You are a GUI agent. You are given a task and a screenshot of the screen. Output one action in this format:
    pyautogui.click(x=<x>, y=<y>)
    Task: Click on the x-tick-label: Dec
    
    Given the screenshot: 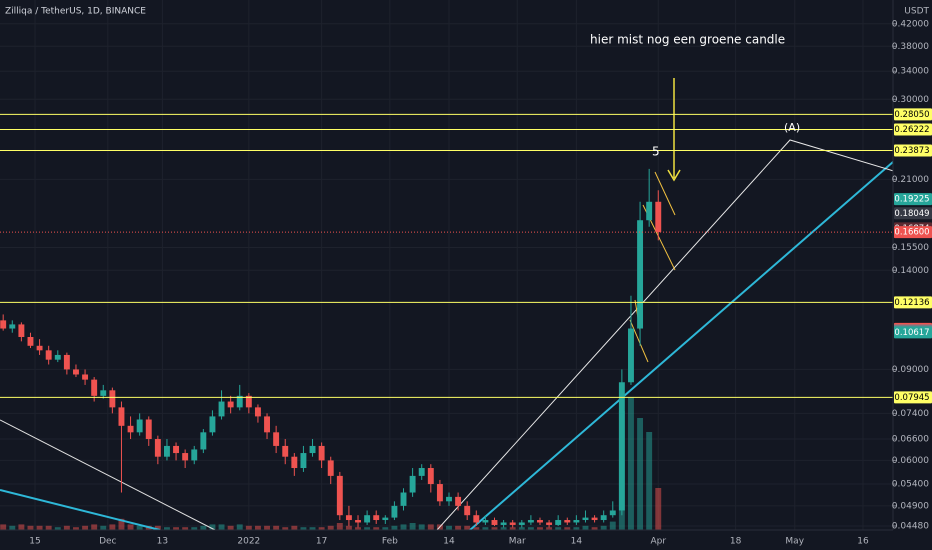 What is the action you would take?
    pyautogui.click(x=107, y=542)
    